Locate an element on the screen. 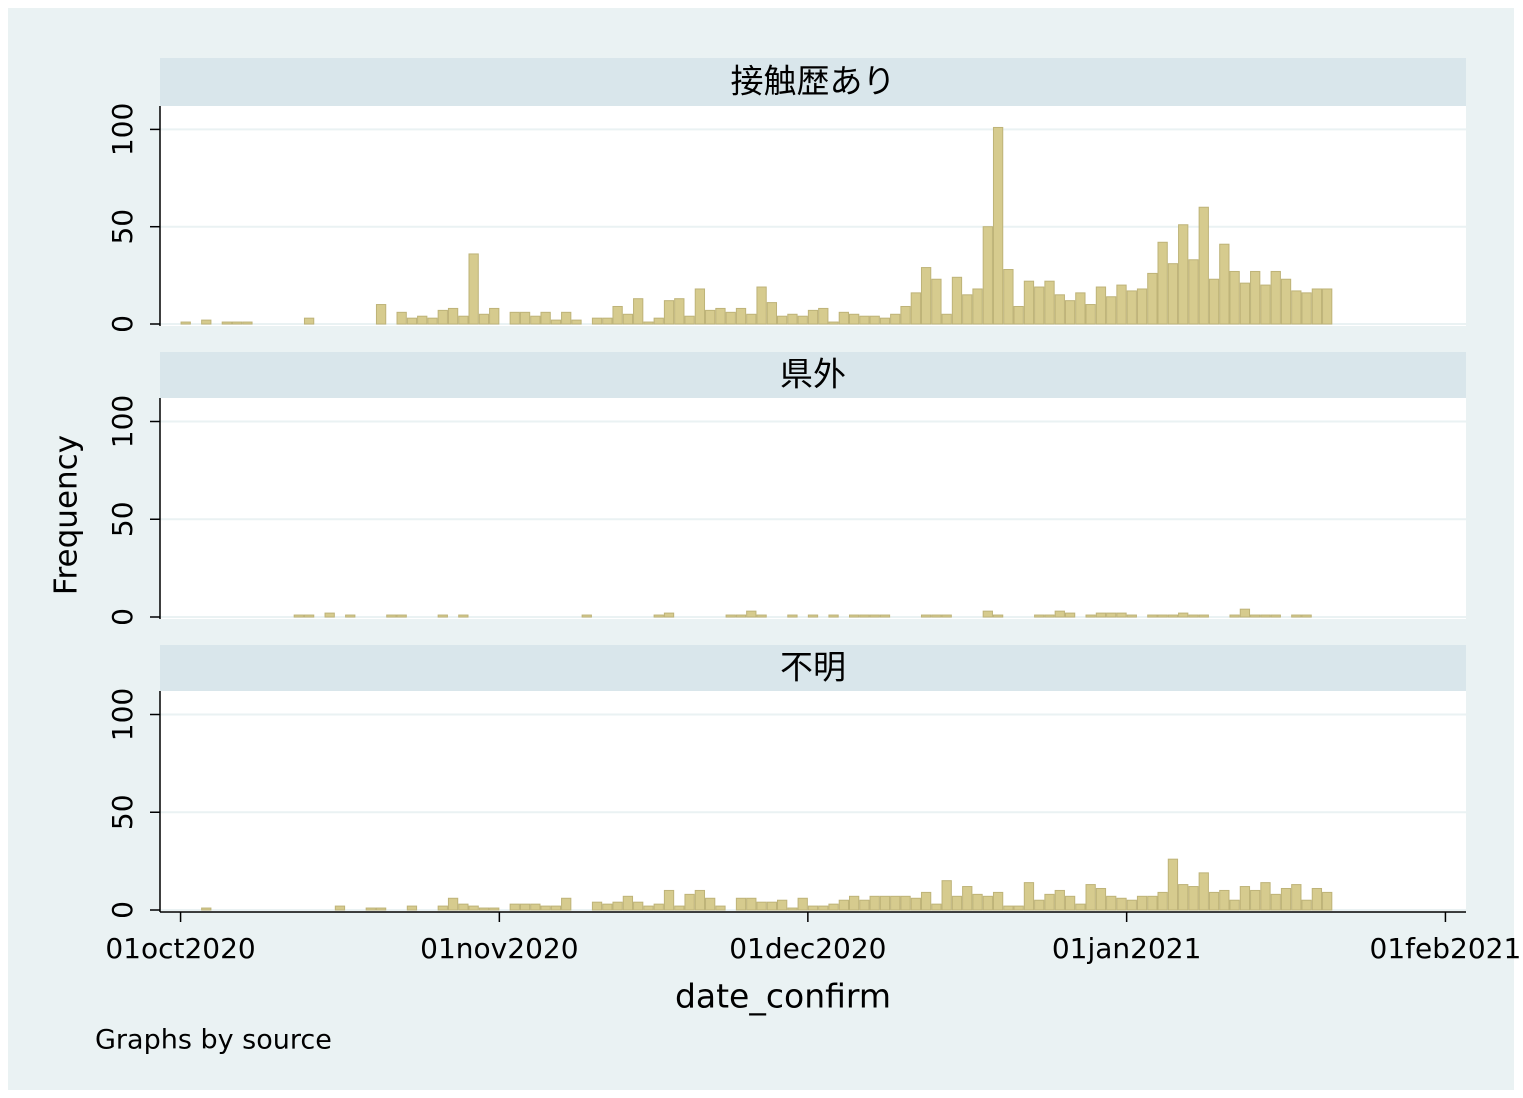  y-tick-label: 0 is located at coordinates (122, 324).